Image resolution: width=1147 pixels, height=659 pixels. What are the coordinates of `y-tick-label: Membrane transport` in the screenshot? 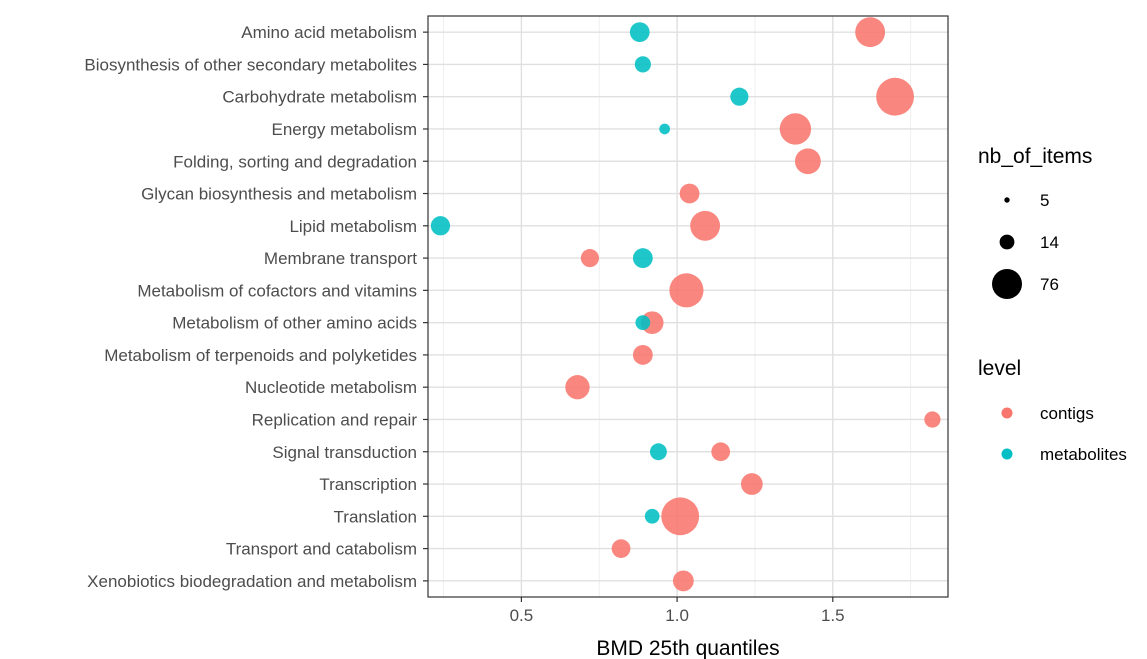 It's located at (340, 258).